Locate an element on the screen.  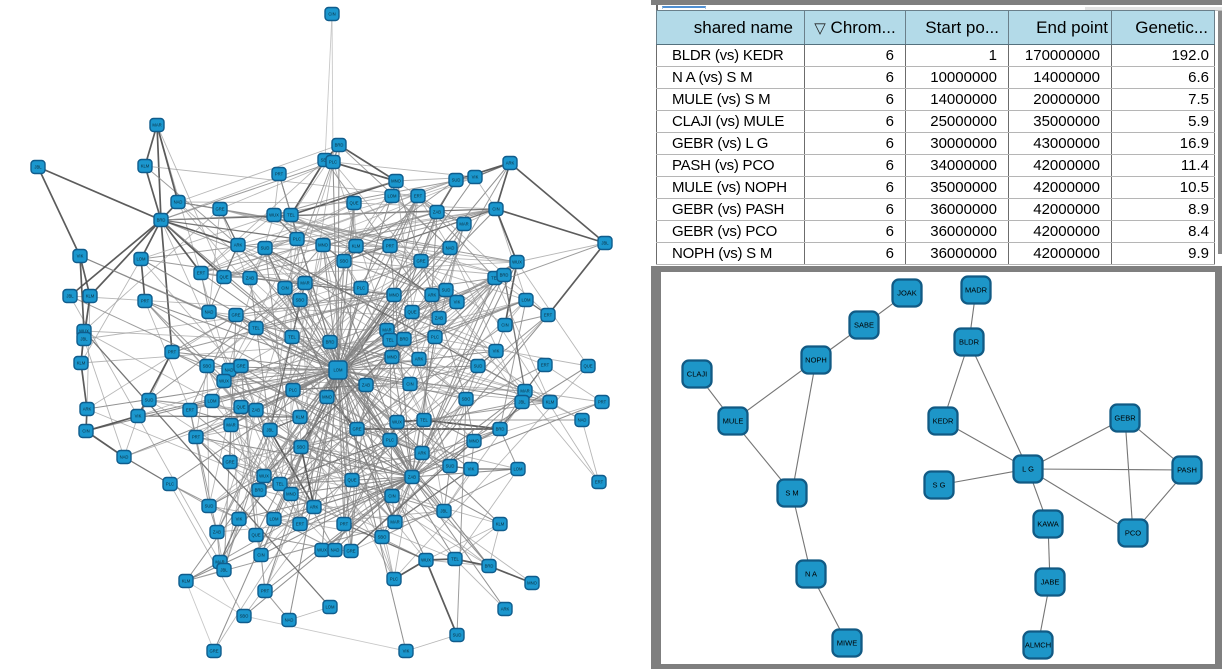
svg-text: BLDR is located at coordinates (969, 342).